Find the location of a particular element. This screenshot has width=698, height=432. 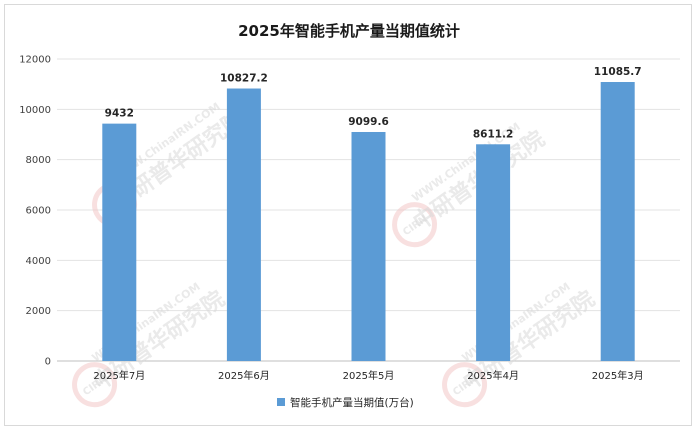

data-label: 9432 is located at coordinates (119, 114).